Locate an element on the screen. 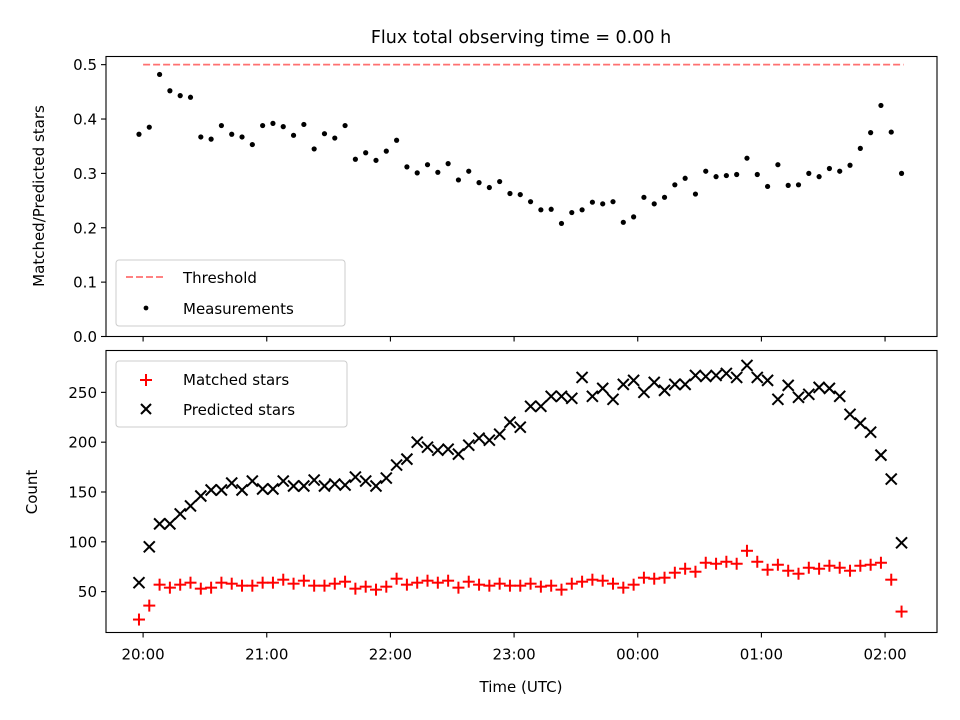 The height and width of the screenshot is (720, 960). x-axis-label: Time (UTC) is located at coordinates (521, 687).